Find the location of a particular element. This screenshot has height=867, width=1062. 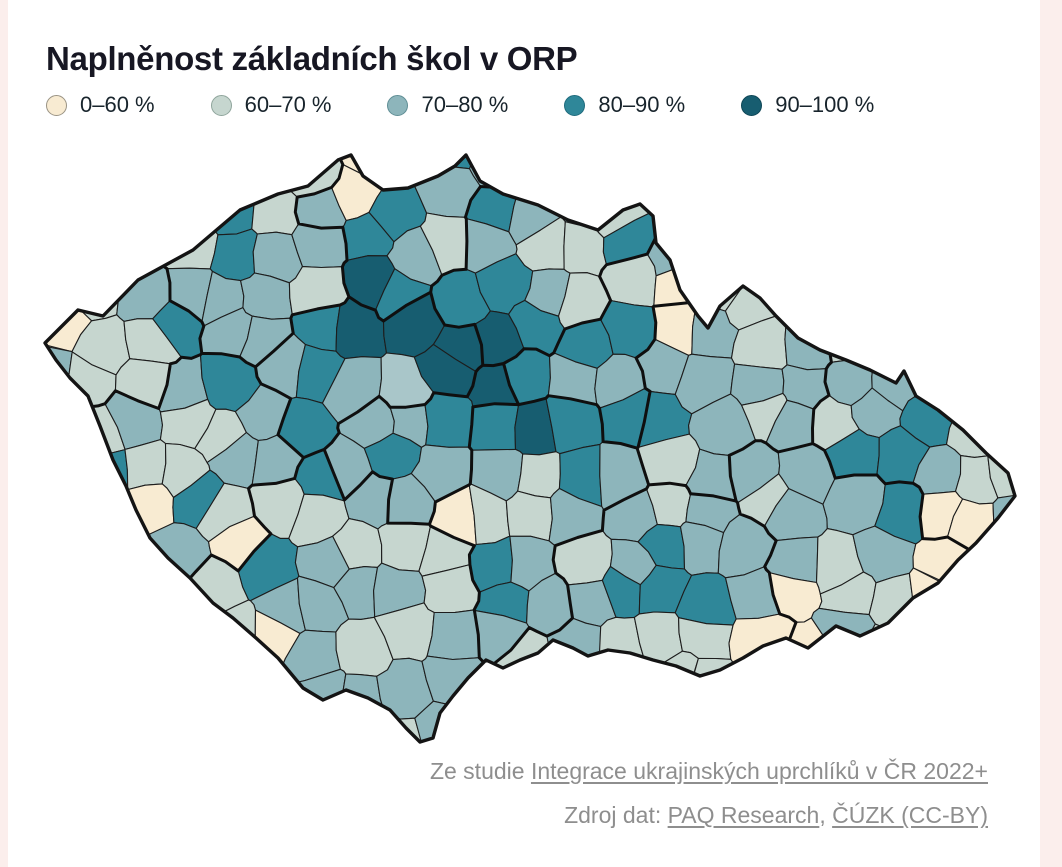

cuzk-link: ČÚZK (CC-BY) is located at coordinates (910, 815).